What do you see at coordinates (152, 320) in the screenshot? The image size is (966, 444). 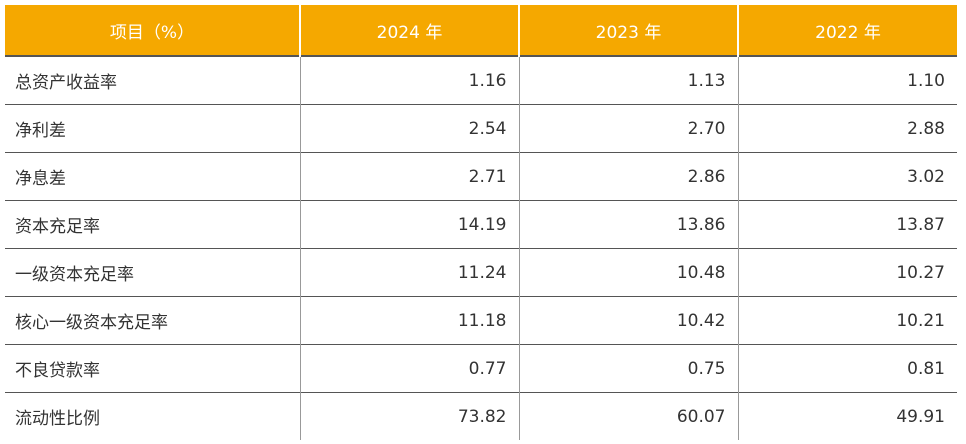 I see `row-label: 核心一级资本充足率` at bounding box center [152, 320].